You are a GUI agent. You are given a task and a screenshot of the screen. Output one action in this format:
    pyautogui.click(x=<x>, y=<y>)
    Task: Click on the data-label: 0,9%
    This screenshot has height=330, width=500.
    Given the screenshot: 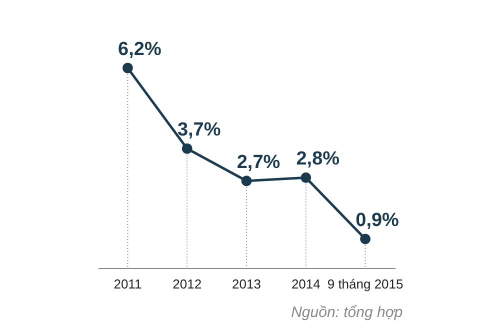 What is the action you would take?
    pyautogui.click(x=378, y=220)
    